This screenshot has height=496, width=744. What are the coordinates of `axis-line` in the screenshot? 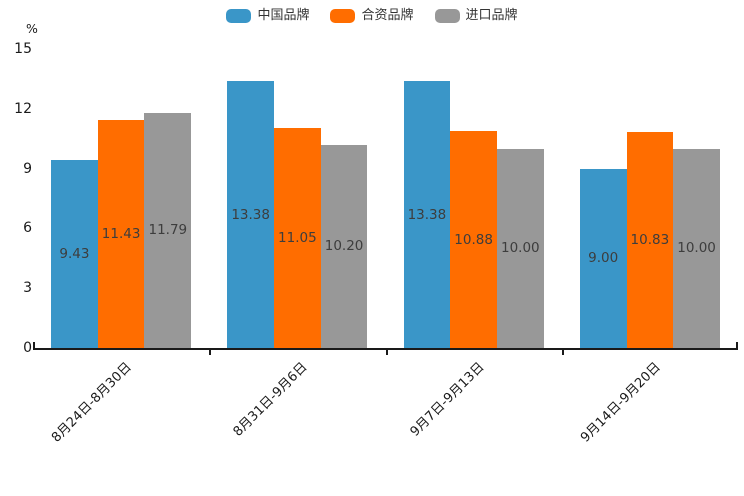 It's located at (385, 349).